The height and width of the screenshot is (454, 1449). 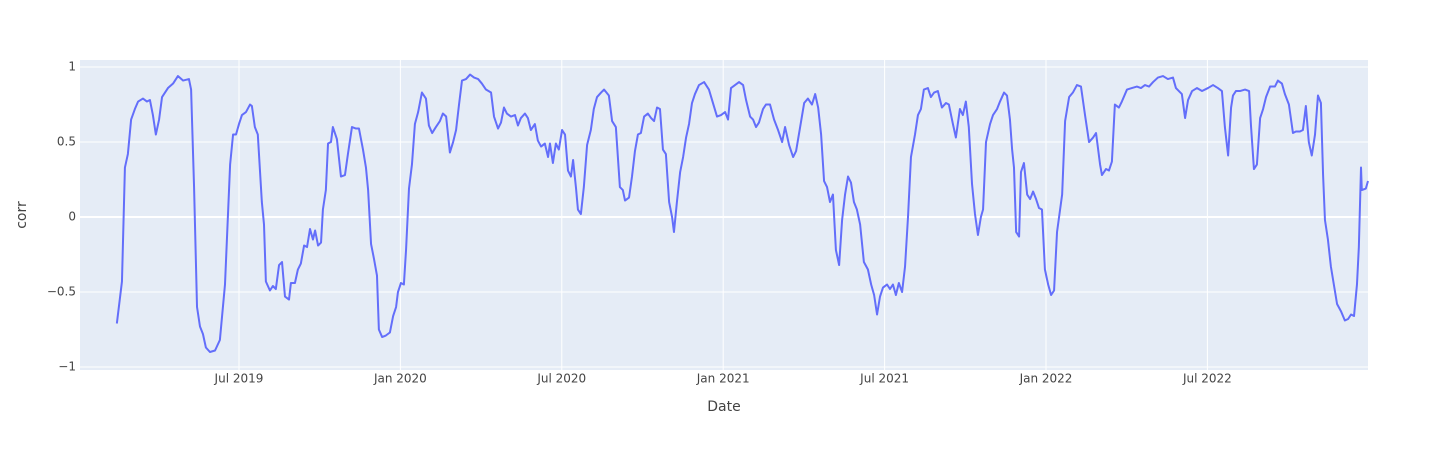 I want to click on y-tick-label: 1, so click(x=72, y=67).